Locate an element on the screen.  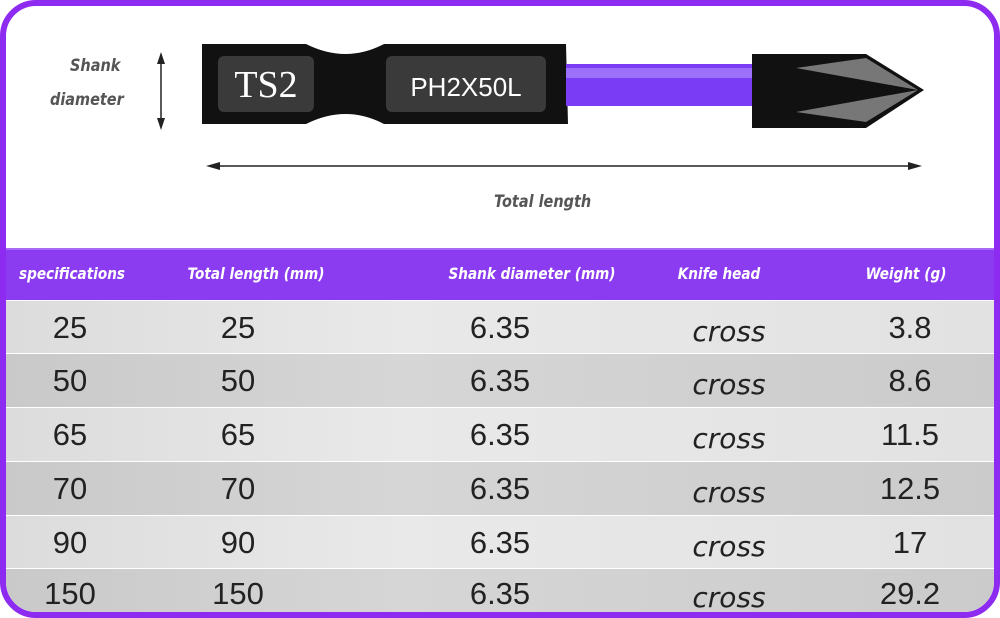
table-row: 90 90 6.35 cross 17 is located at coordinates (500, 542).